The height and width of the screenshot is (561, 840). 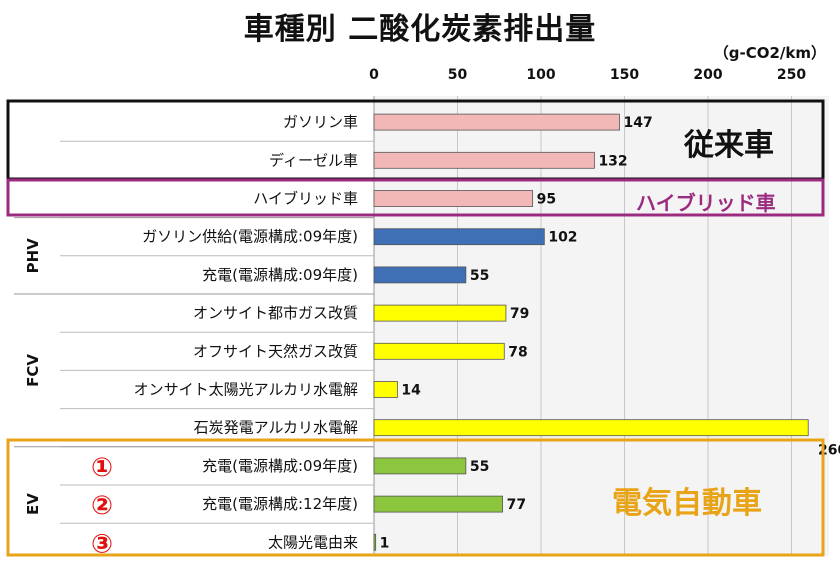 I want to click on category-label: ガソリン供給(電源構成:09年度), so click(x=250, y=237).